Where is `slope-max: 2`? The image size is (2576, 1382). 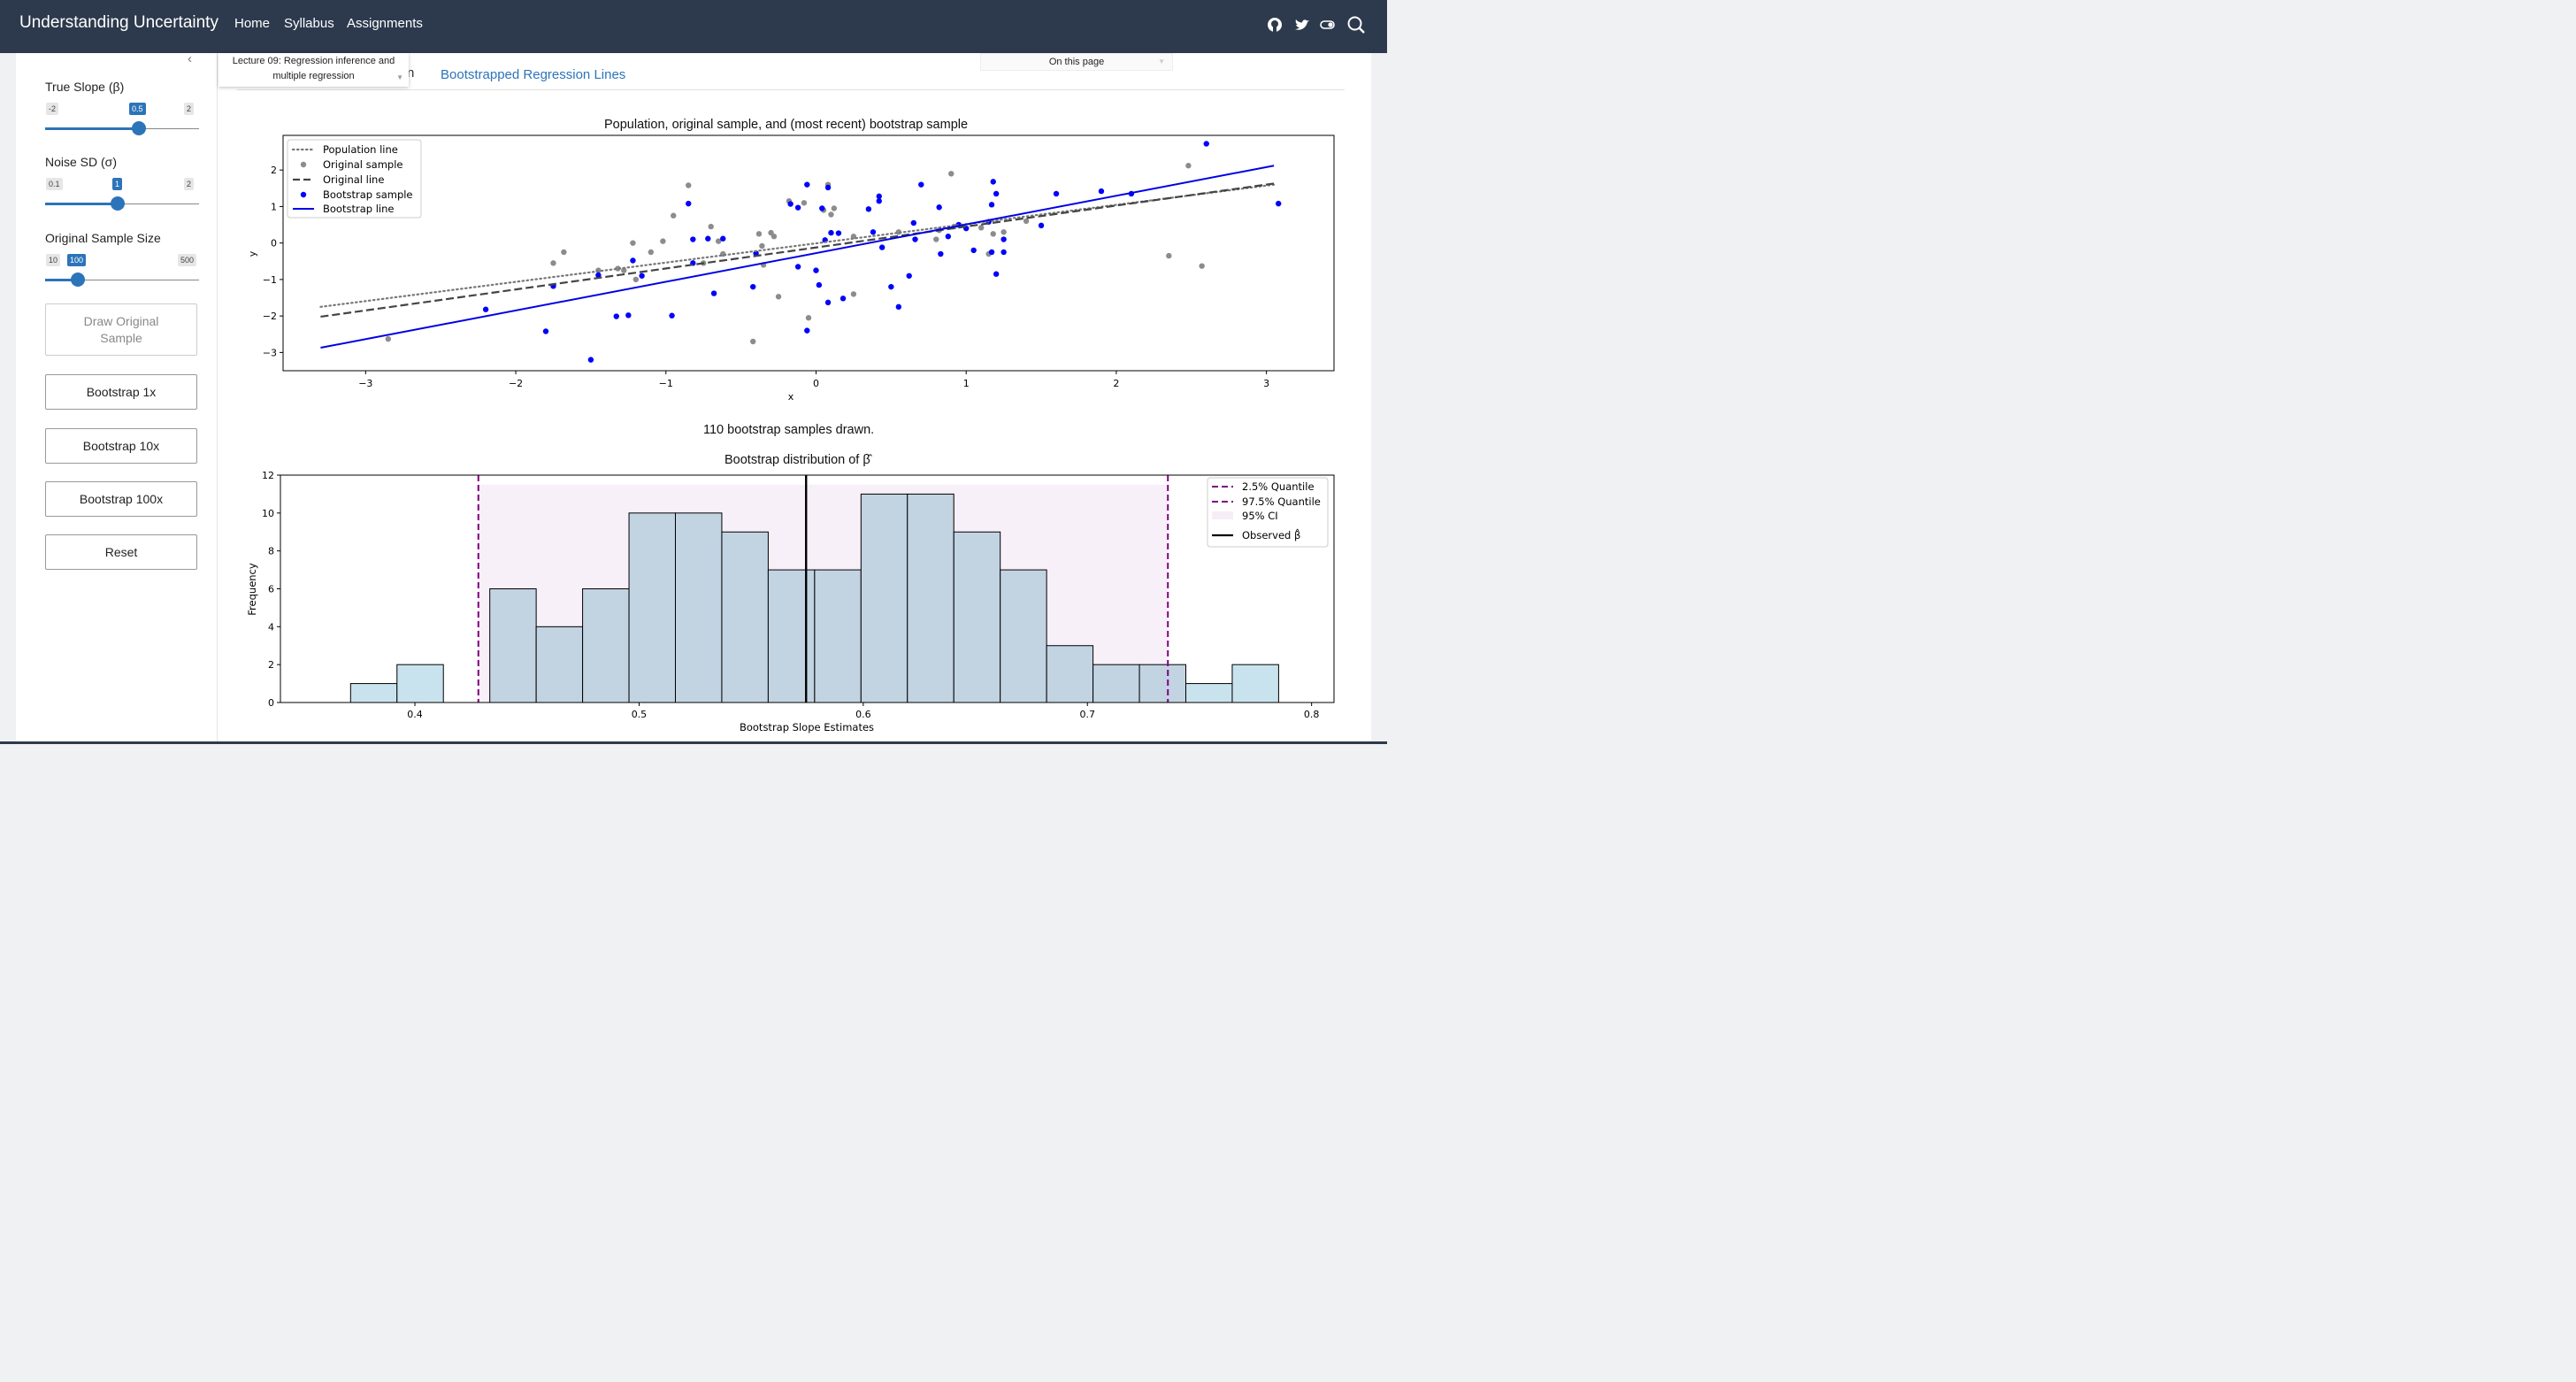 slope-max: 2 is located at coordinates (189, 109).